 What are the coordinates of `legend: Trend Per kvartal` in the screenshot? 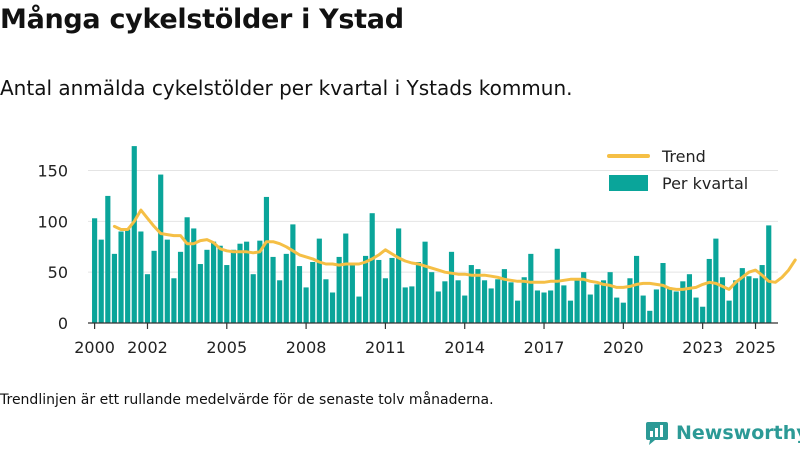 It's located at (677, 170).